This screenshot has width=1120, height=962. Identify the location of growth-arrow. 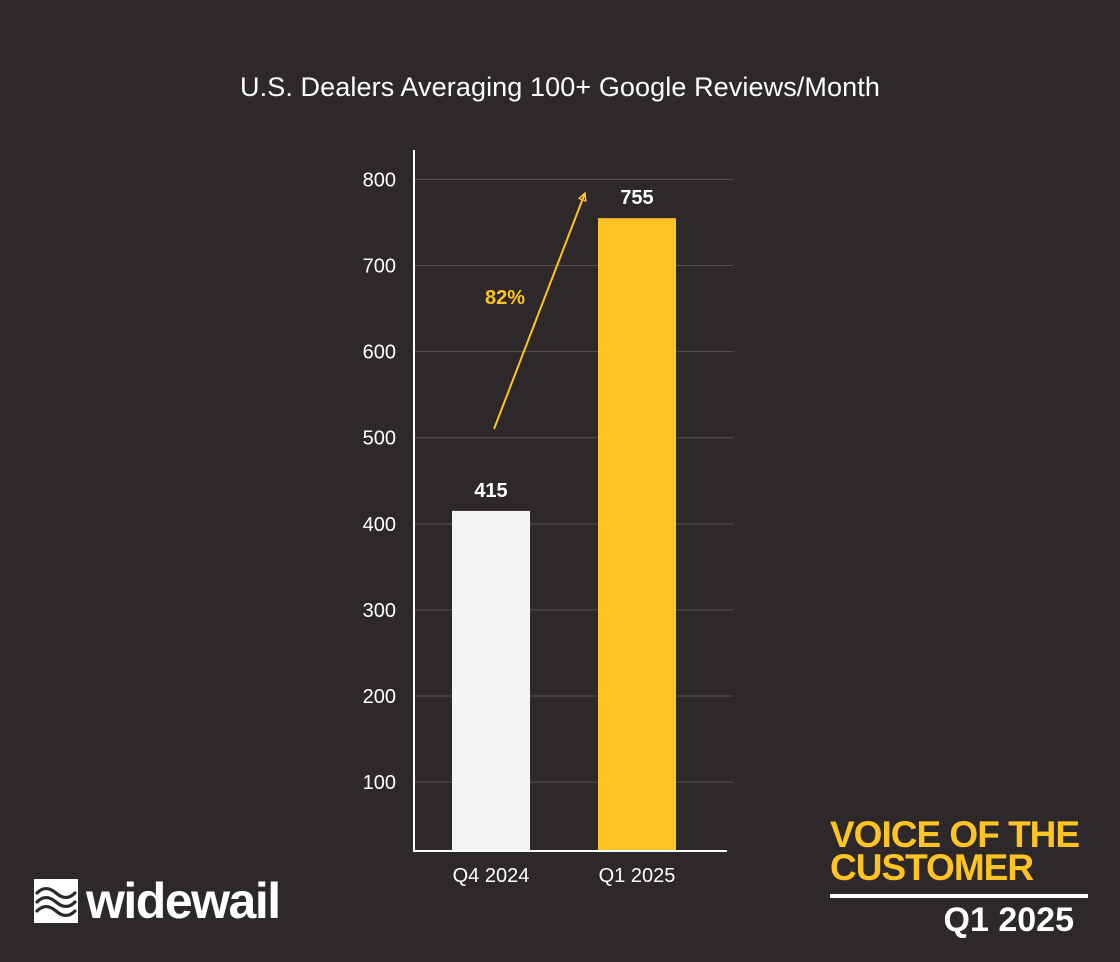
(539, 311).